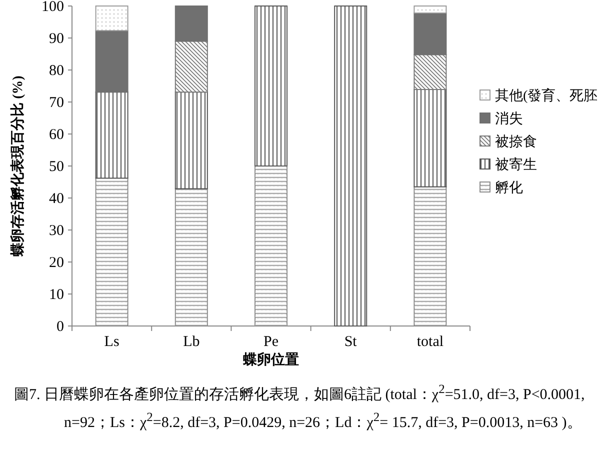 The height and width of the screenshot is (473, 609). Describe the element at coordinates (271, 342) in the screenshot. I see `x-tick-label: Pe` at that location.